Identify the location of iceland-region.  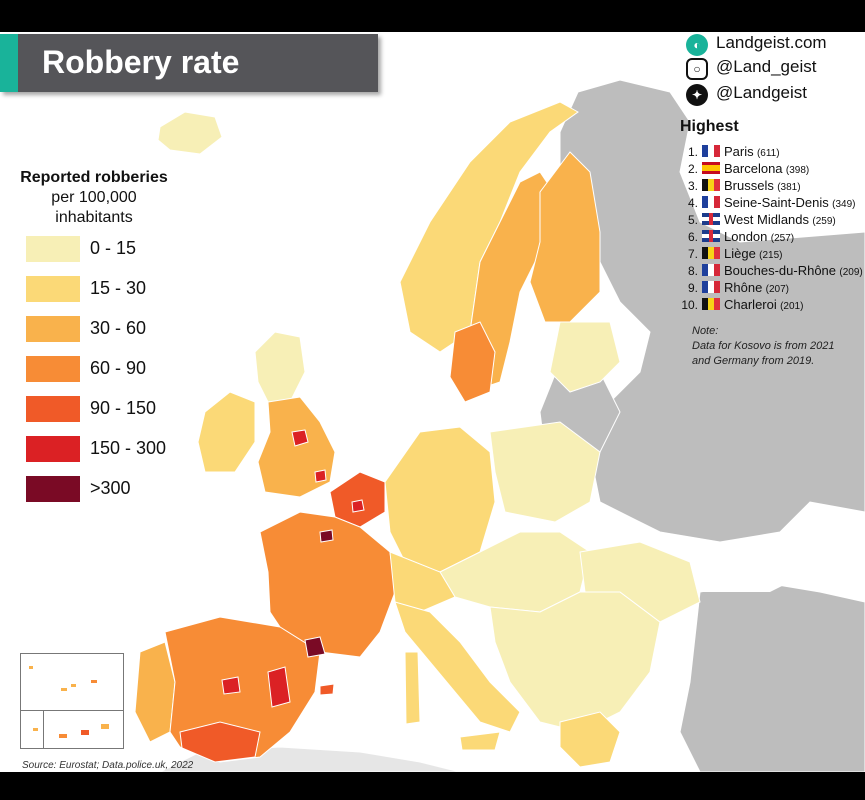
(190, 133).